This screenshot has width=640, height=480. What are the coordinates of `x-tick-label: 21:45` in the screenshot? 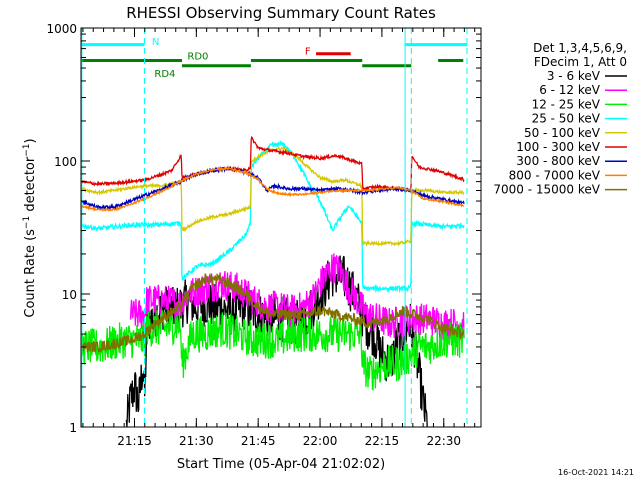 It's located at (258, 441).